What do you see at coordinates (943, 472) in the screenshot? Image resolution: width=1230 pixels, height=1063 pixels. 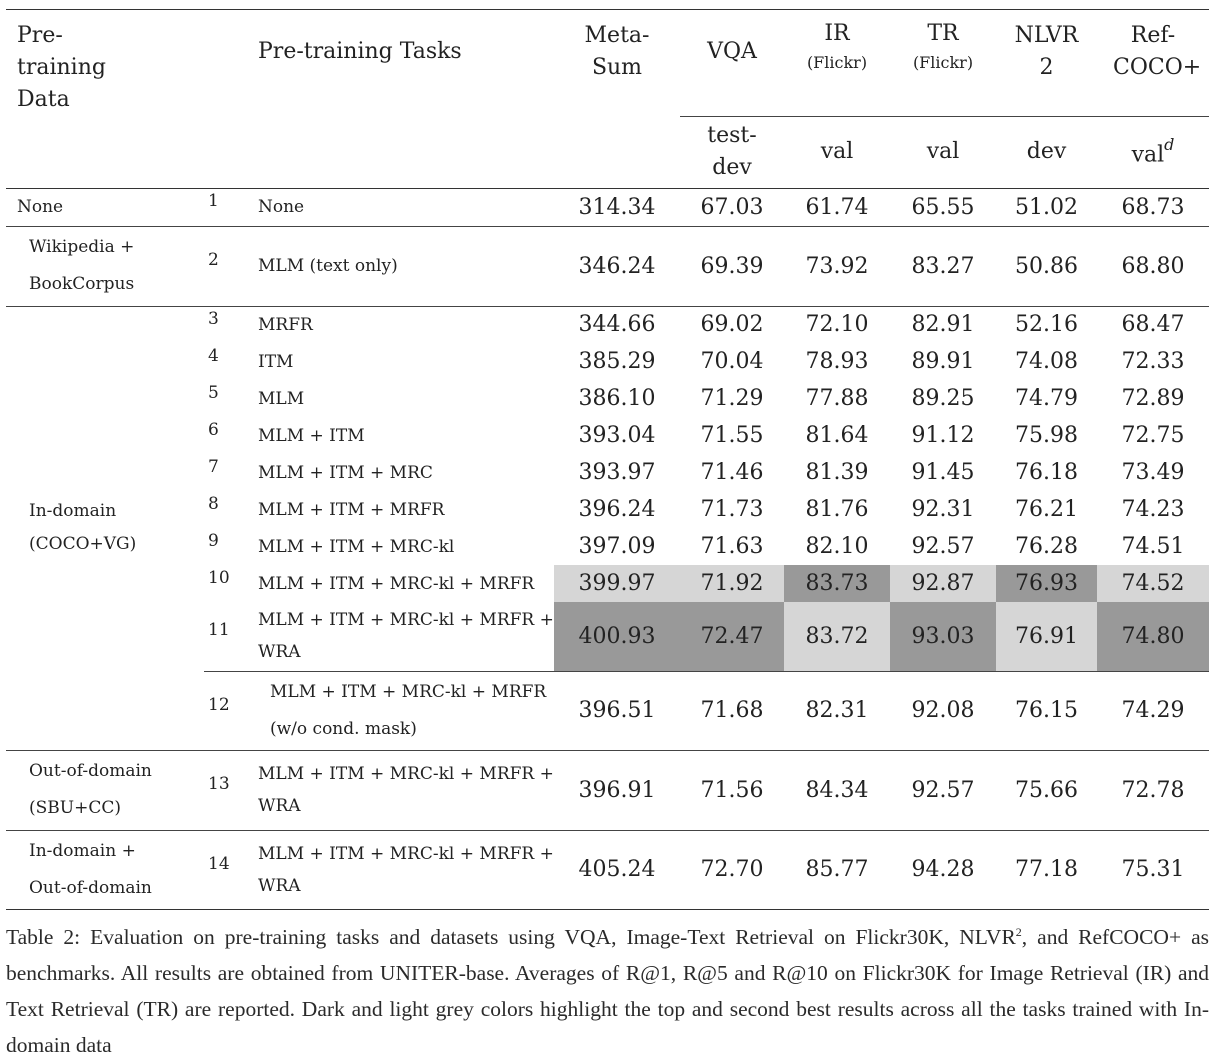 I see `value-tr: 91.45` at bounding box center [943, 472].